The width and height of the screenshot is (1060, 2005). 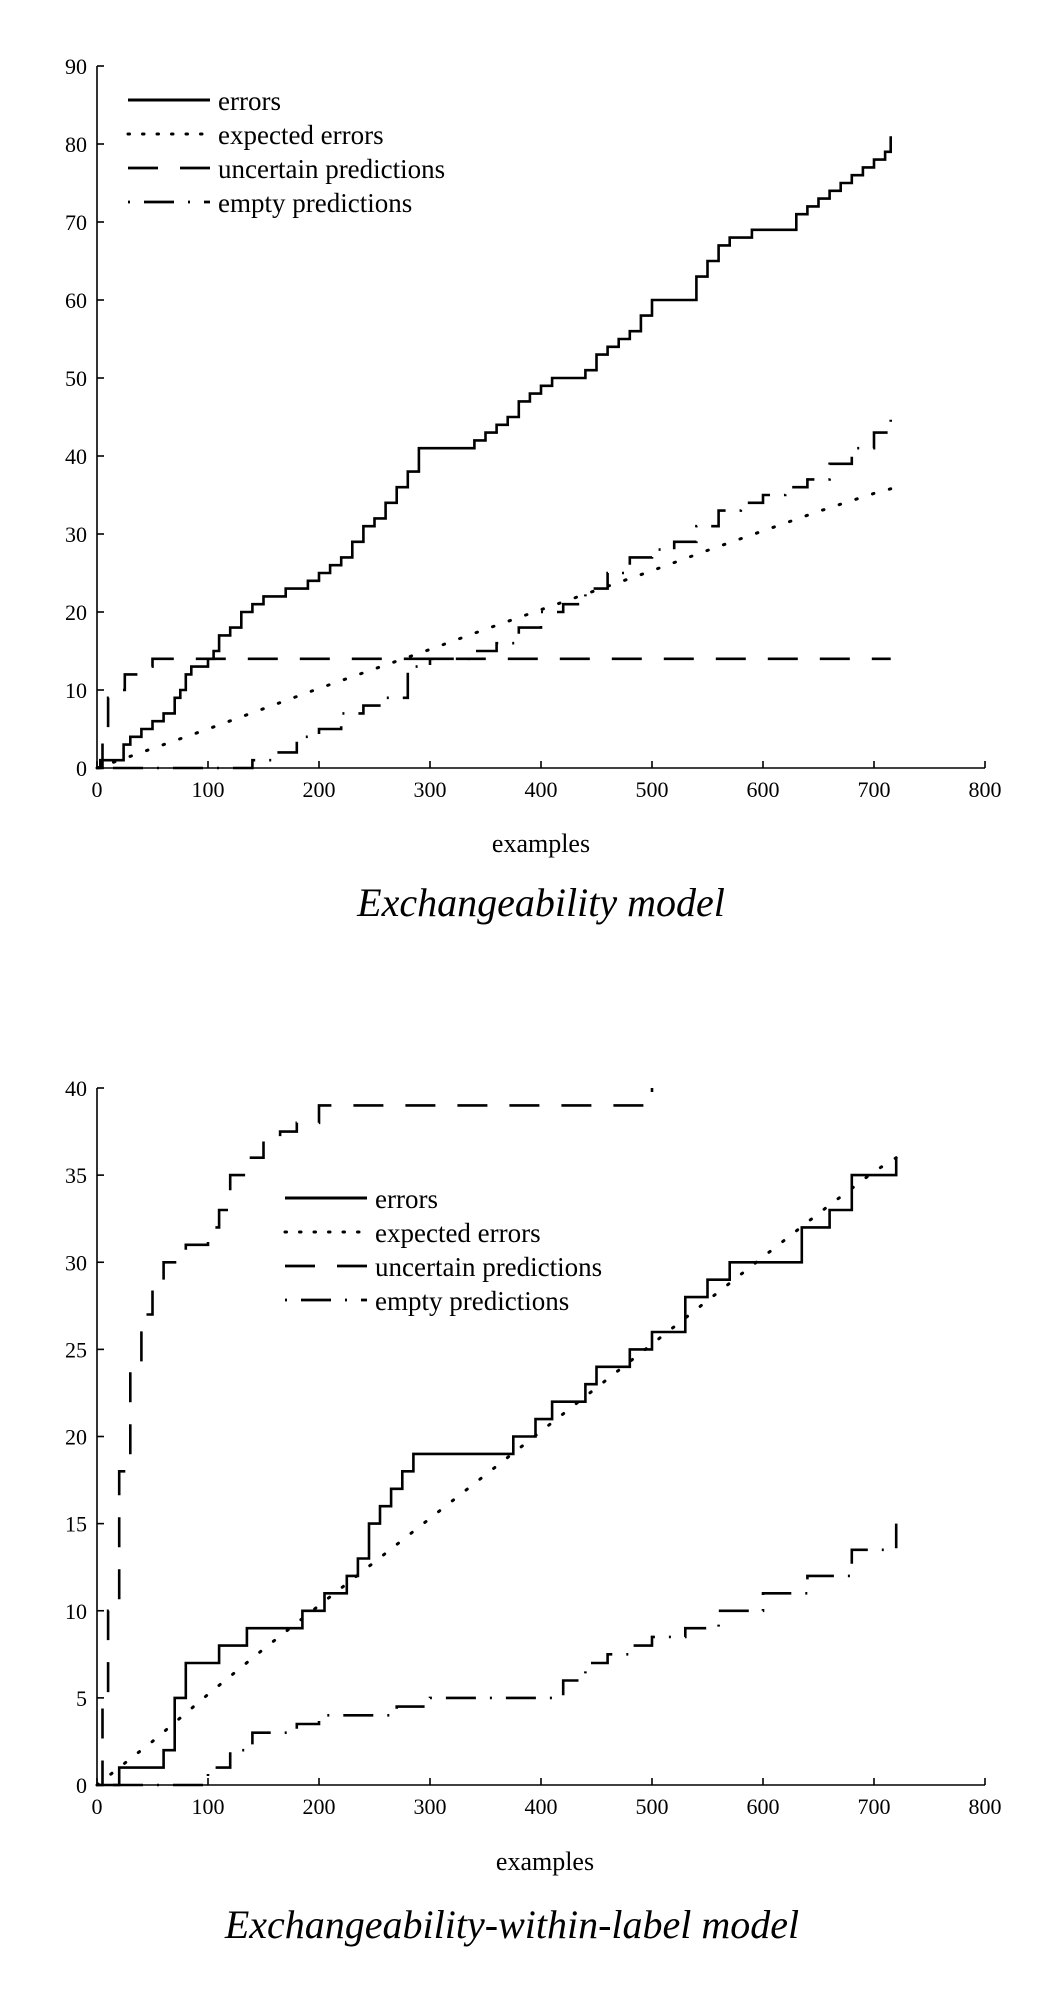 What do you see at coordinates (76, 300) in the screenshot?
I see `y-tick-label: 60` at bounding box center [76, 300].